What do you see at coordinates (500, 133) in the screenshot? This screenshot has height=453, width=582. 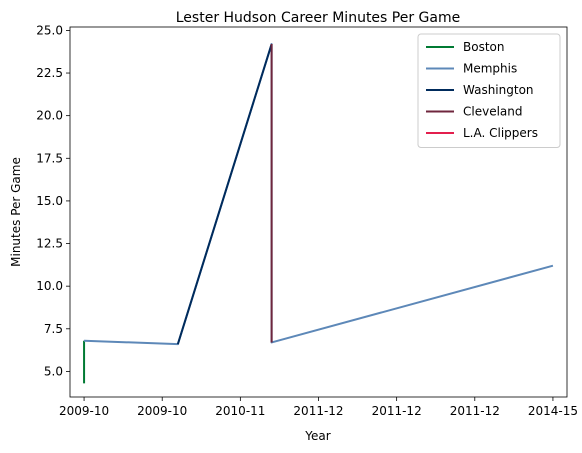 I see `legend-label: L.A. Clippers` at bounding box center [500, 133].